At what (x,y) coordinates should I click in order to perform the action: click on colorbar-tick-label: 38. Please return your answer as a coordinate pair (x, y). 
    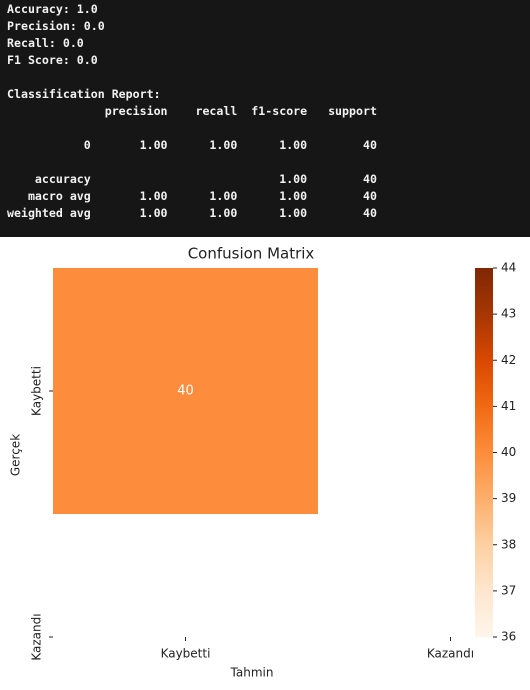
    Looking at the image, I should click on (508, 544).